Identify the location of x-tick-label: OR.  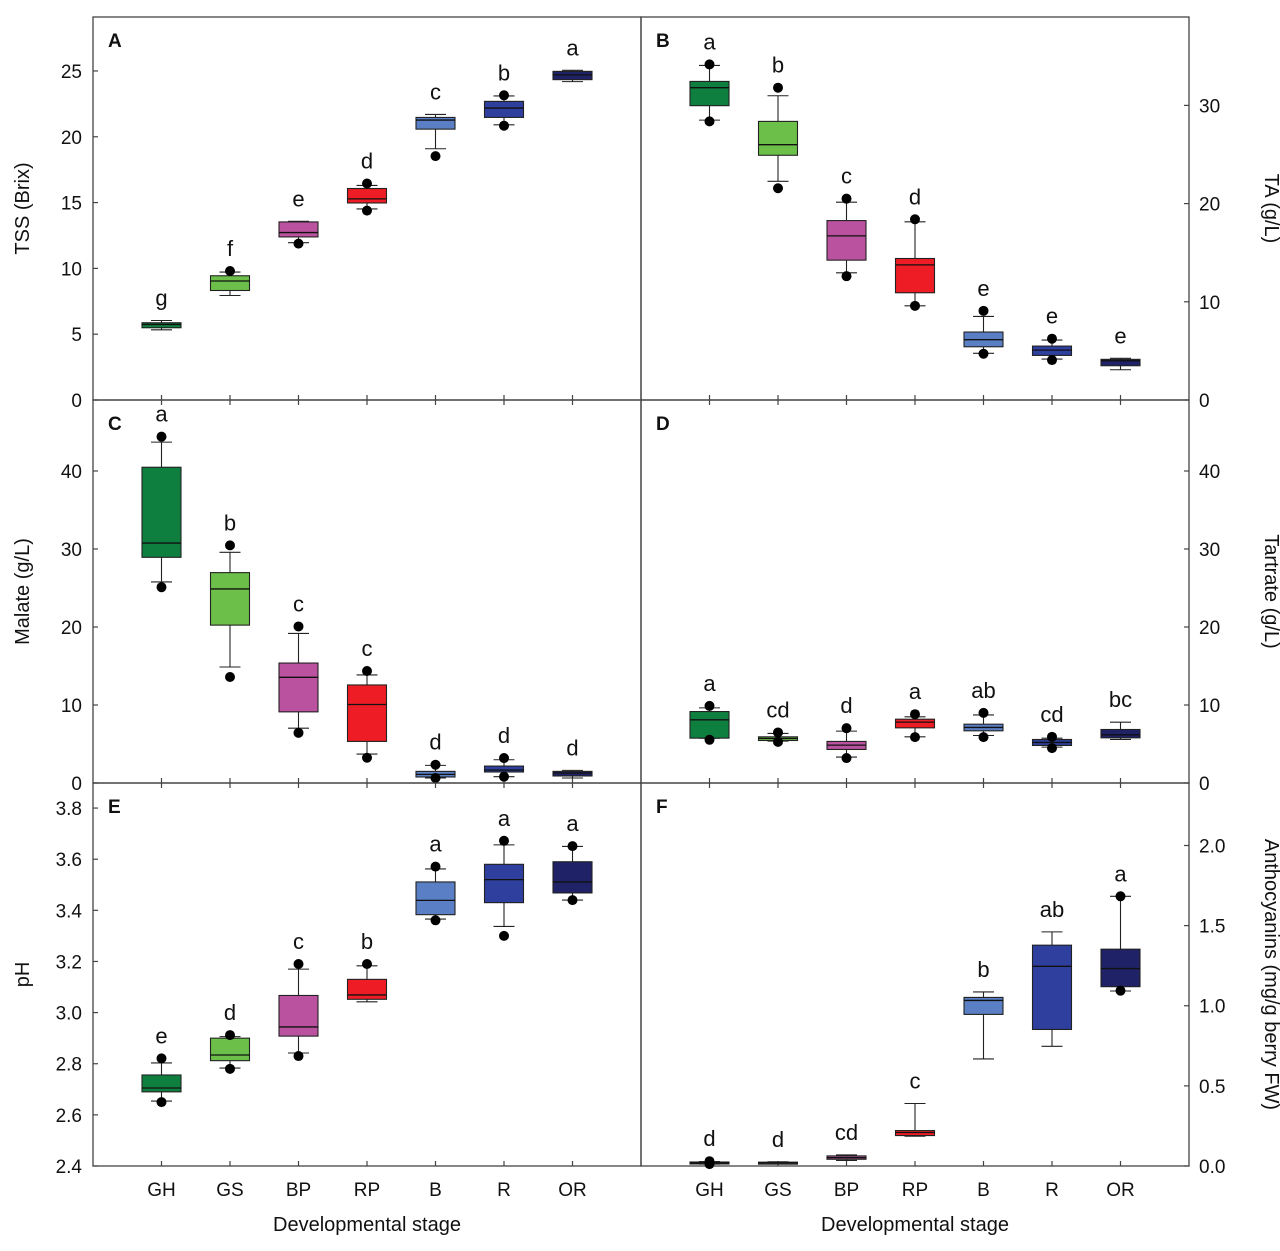
(1120, 1190).